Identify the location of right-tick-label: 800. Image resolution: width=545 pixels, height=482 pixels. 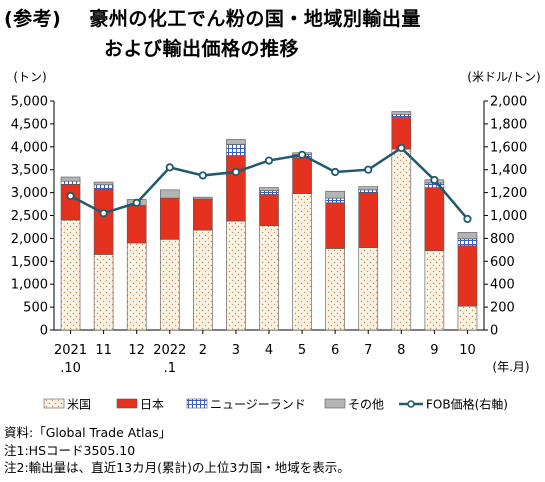
(502, 239).